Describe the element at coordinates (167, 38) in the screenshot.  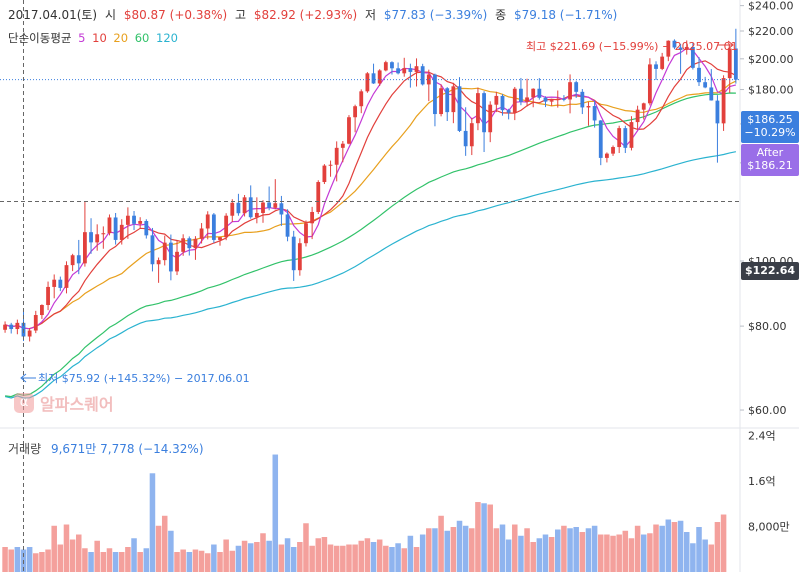
I see `ma-120-label: 120` at that location.